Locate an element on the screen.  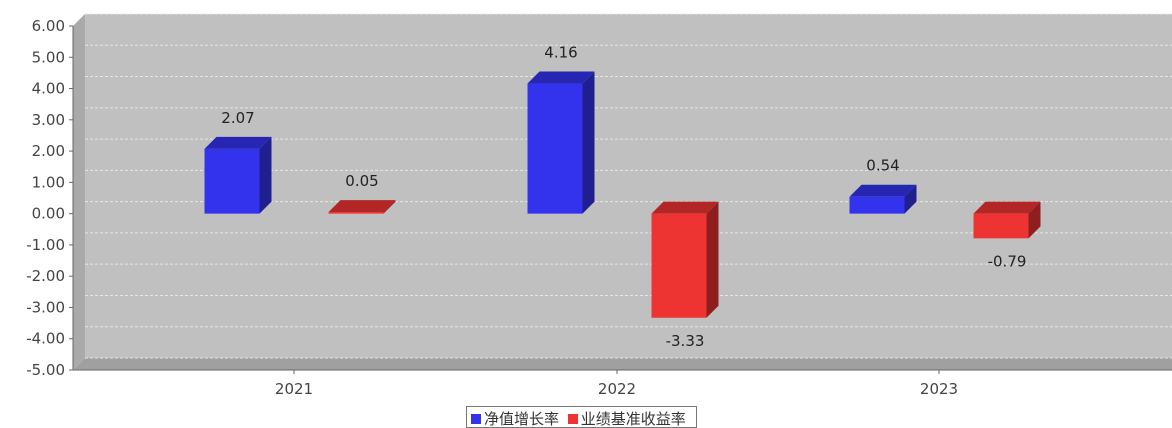
legend-item-series-1: 净值增长率 is located at coordinates (515, 418).